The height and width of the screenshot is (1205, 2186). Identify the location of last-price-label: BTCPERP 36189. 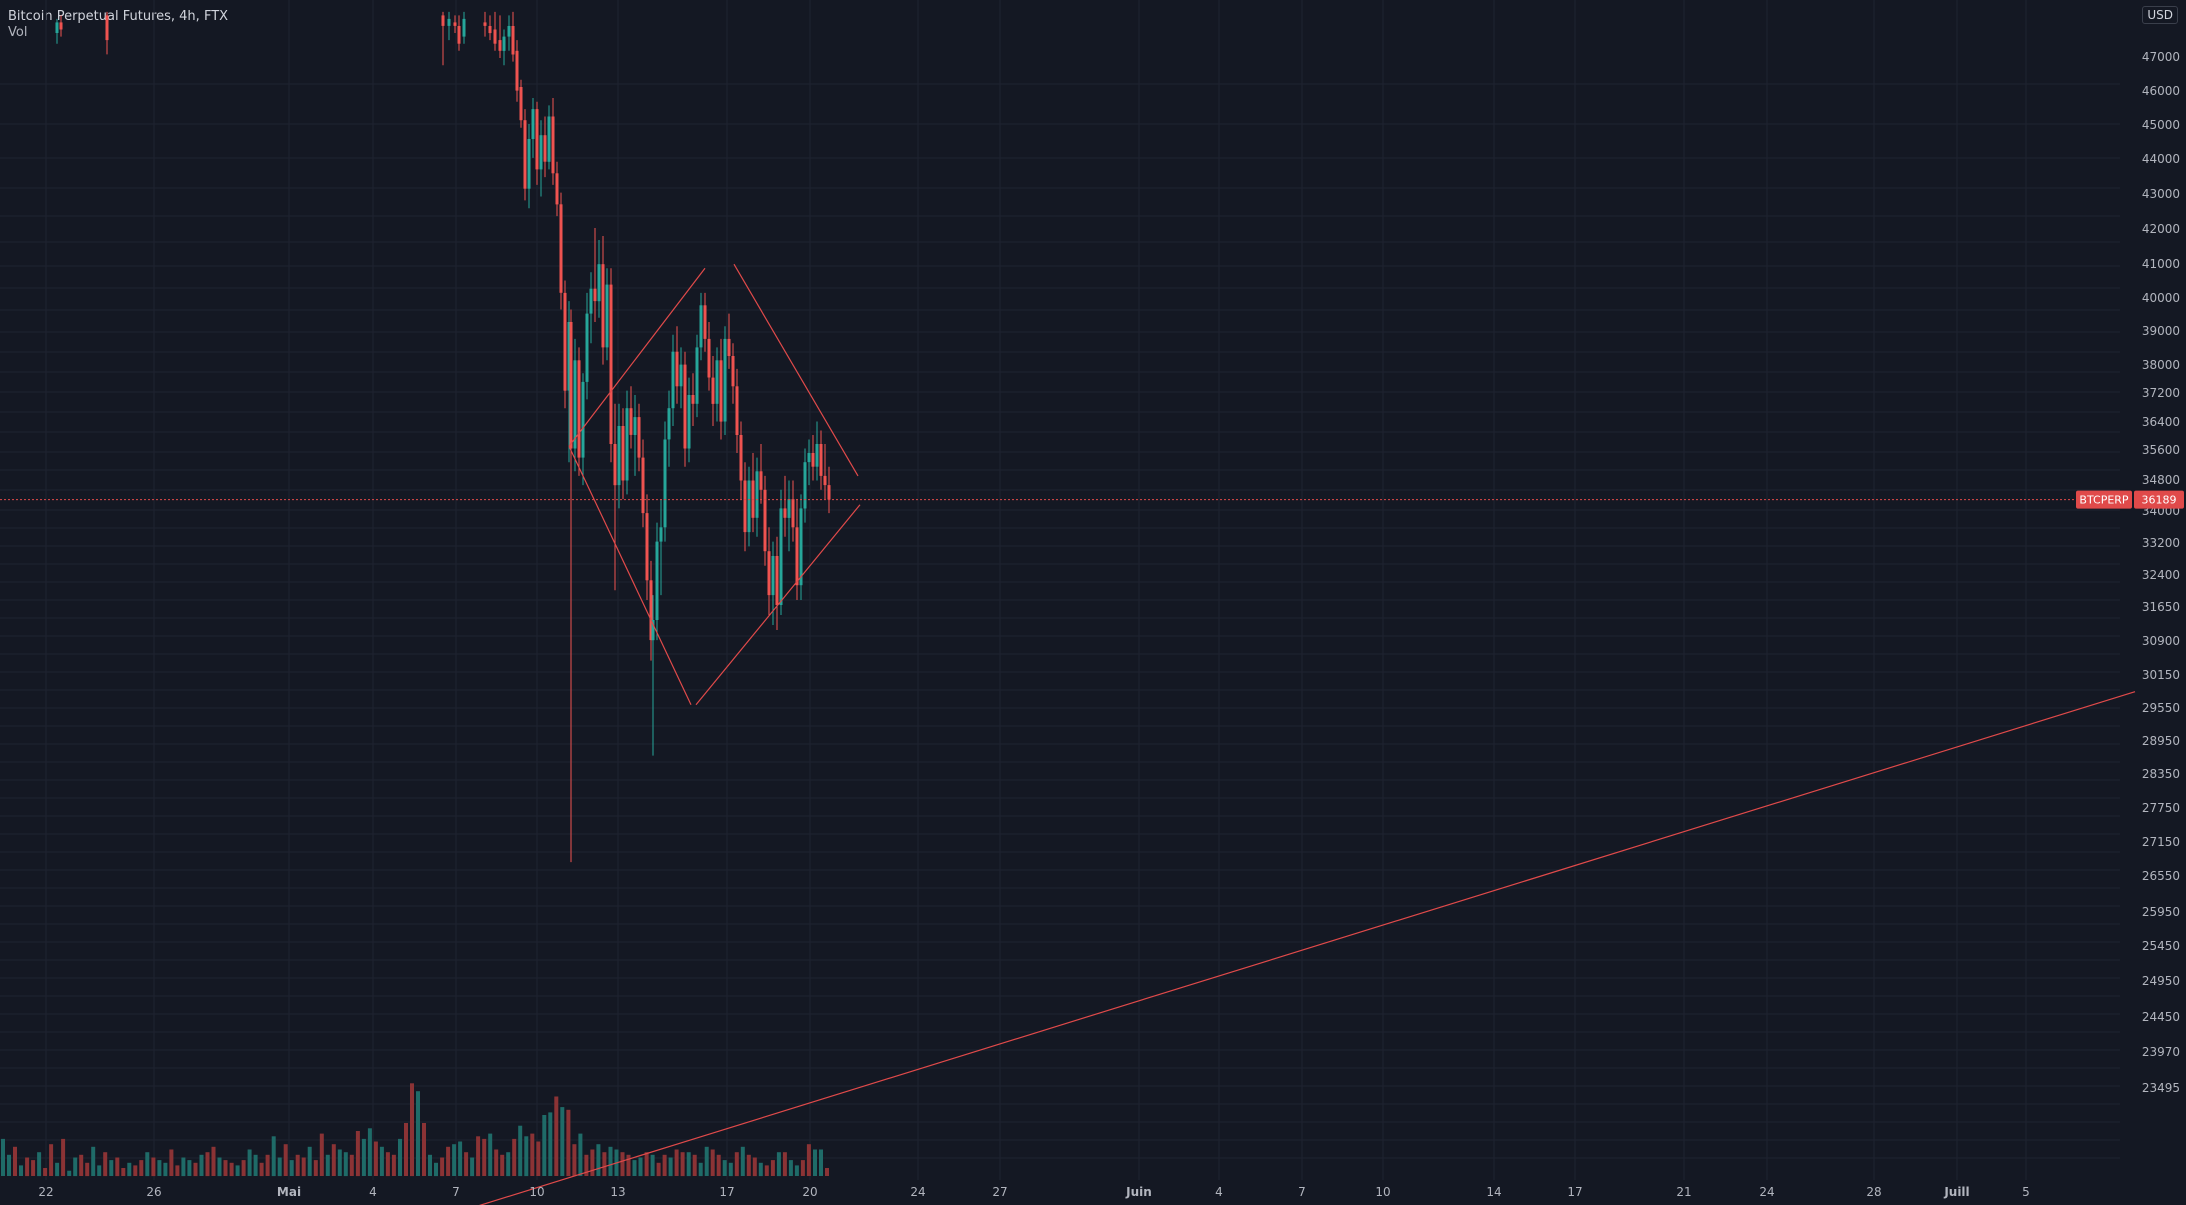
(2130, 499).